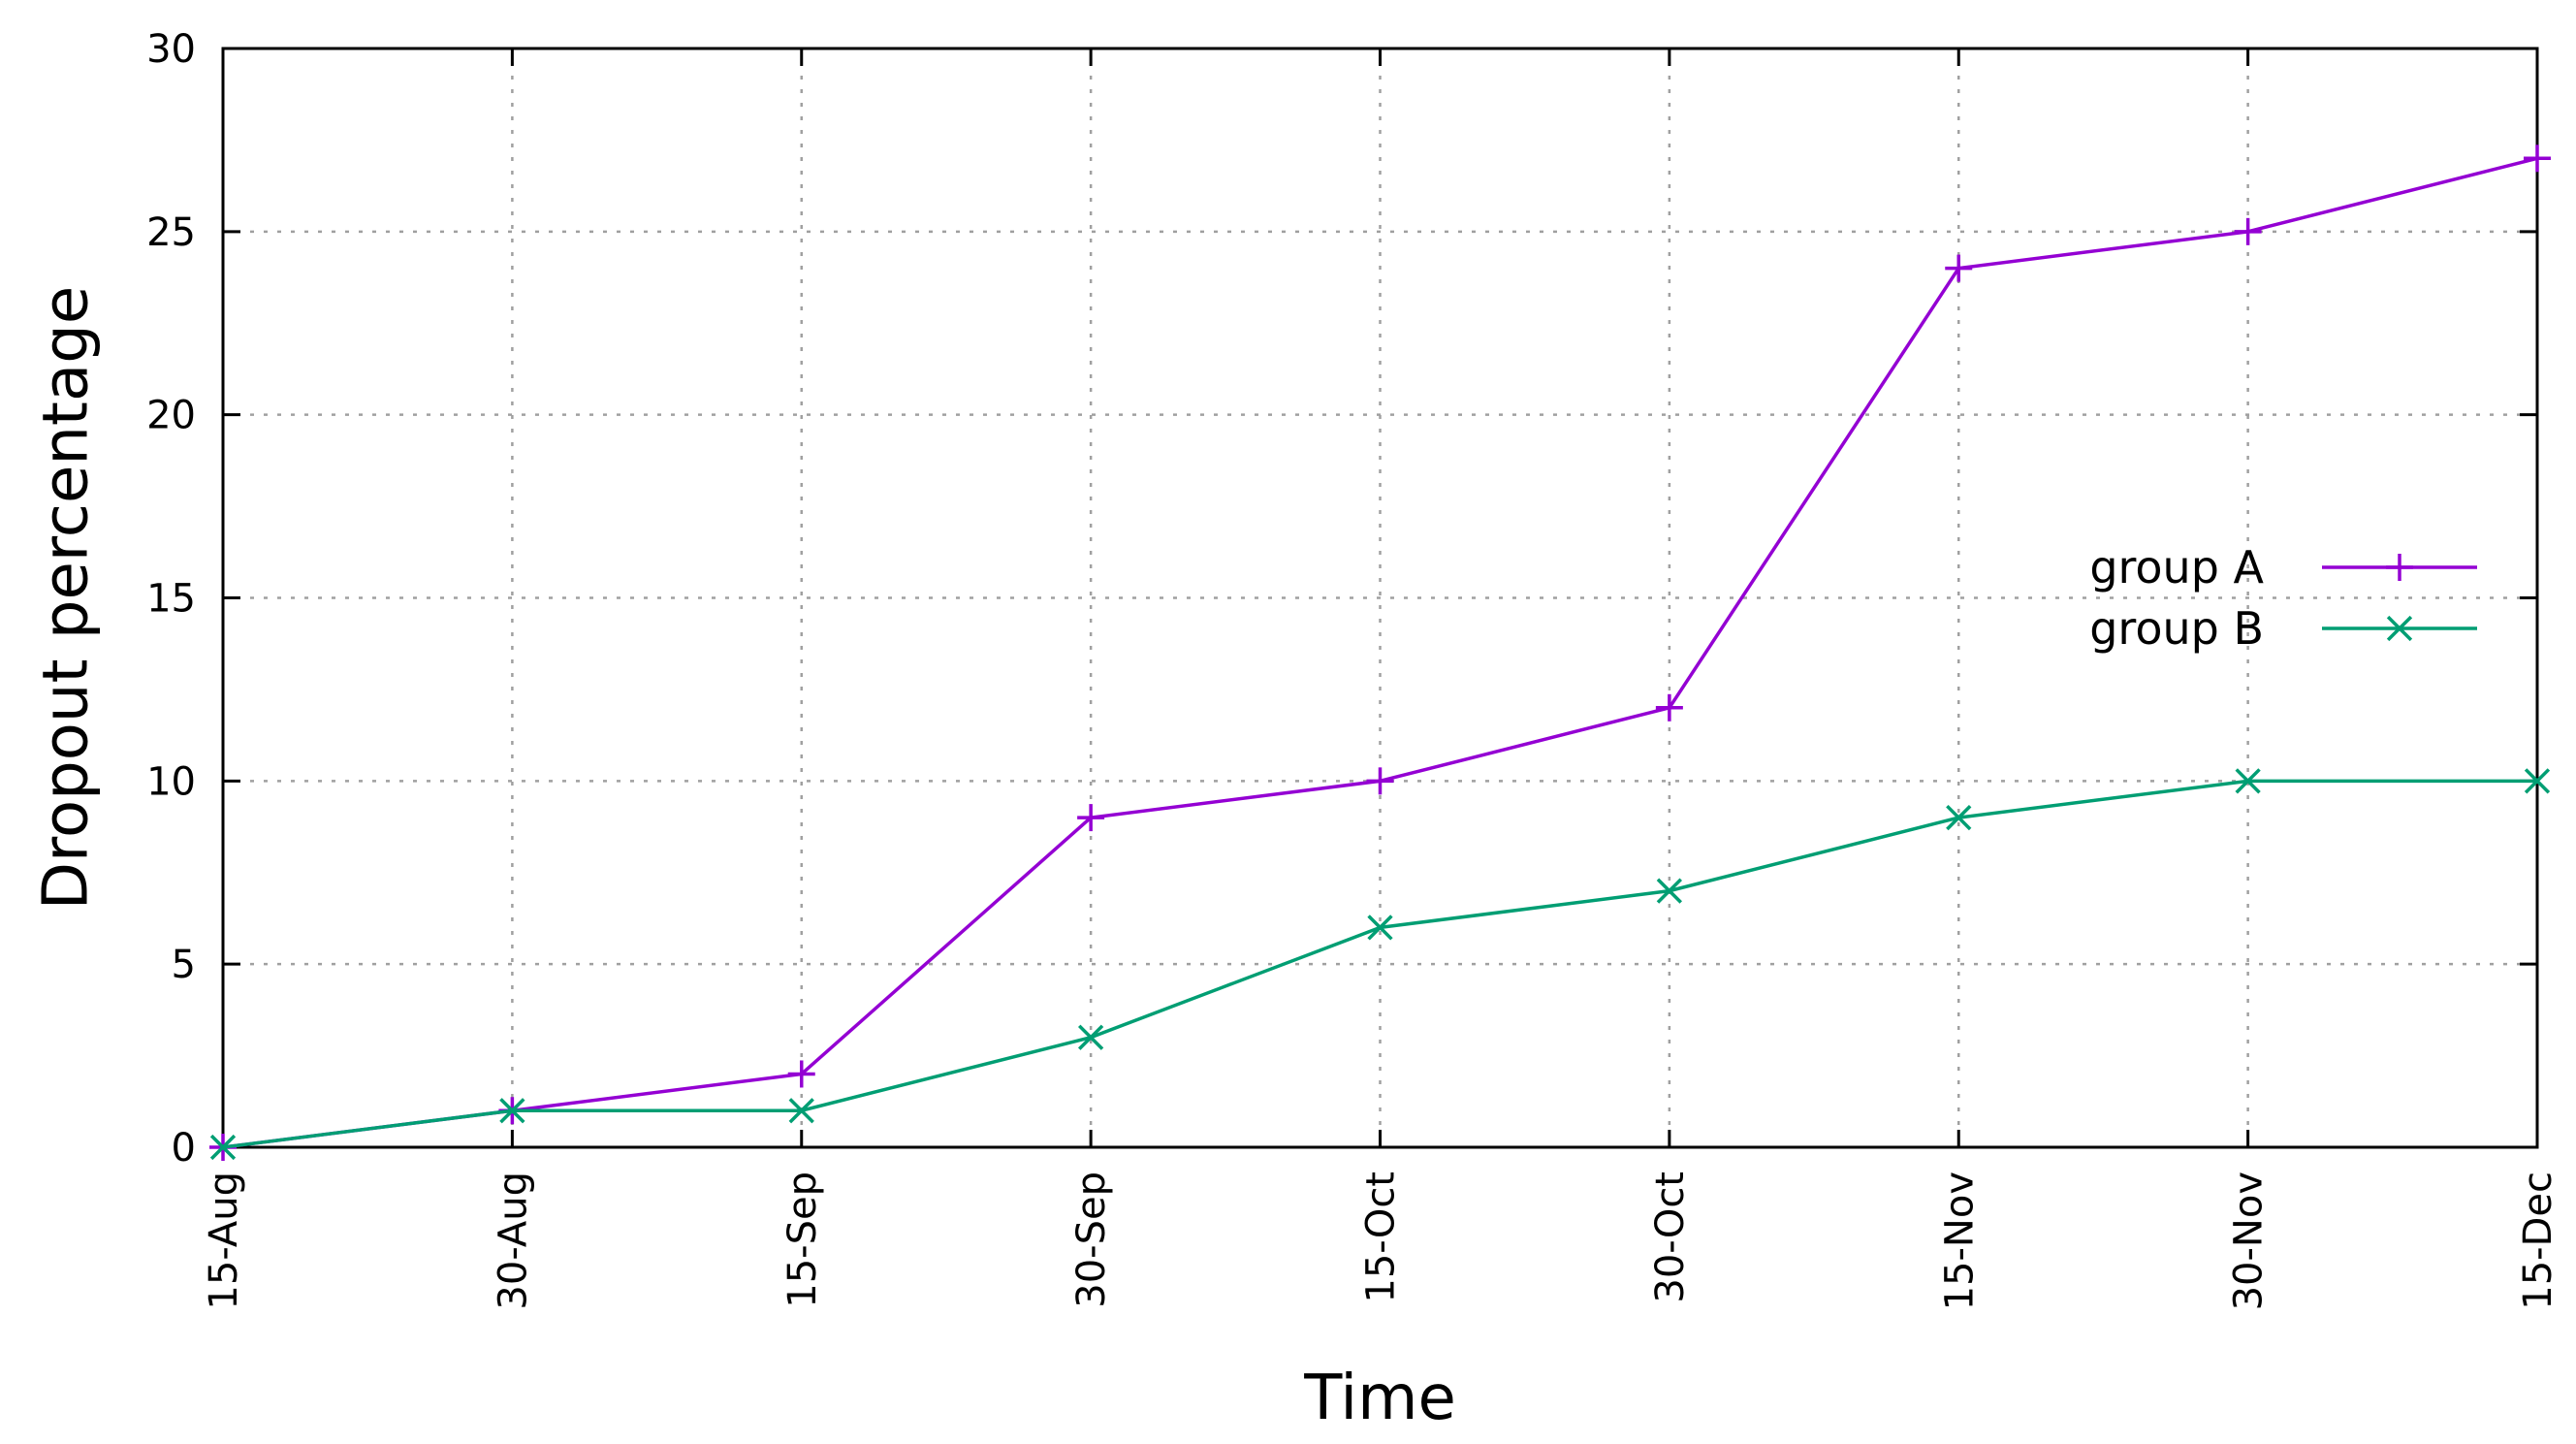 This screenshot has height=1444, width=2576. Describe the element at coordinates (171, 233) in the screenshot. I see `y-tick-label: 25` at that location.